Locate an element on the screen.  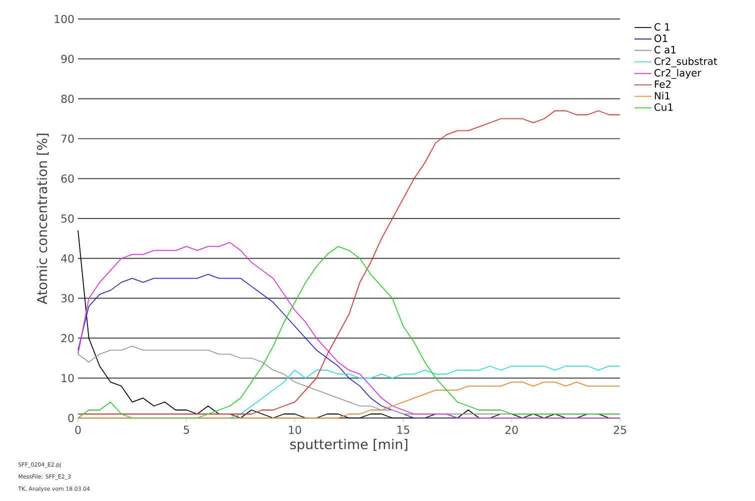
y-tick-label: 80 is located at coordinates (67, 98).